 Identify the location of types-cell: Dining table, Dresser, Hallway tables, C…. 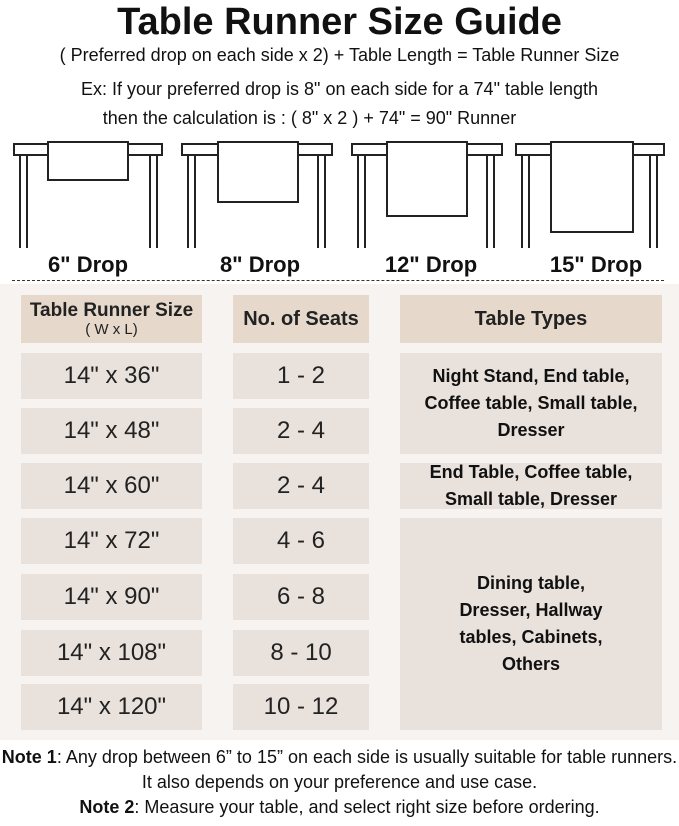
(531, 624).